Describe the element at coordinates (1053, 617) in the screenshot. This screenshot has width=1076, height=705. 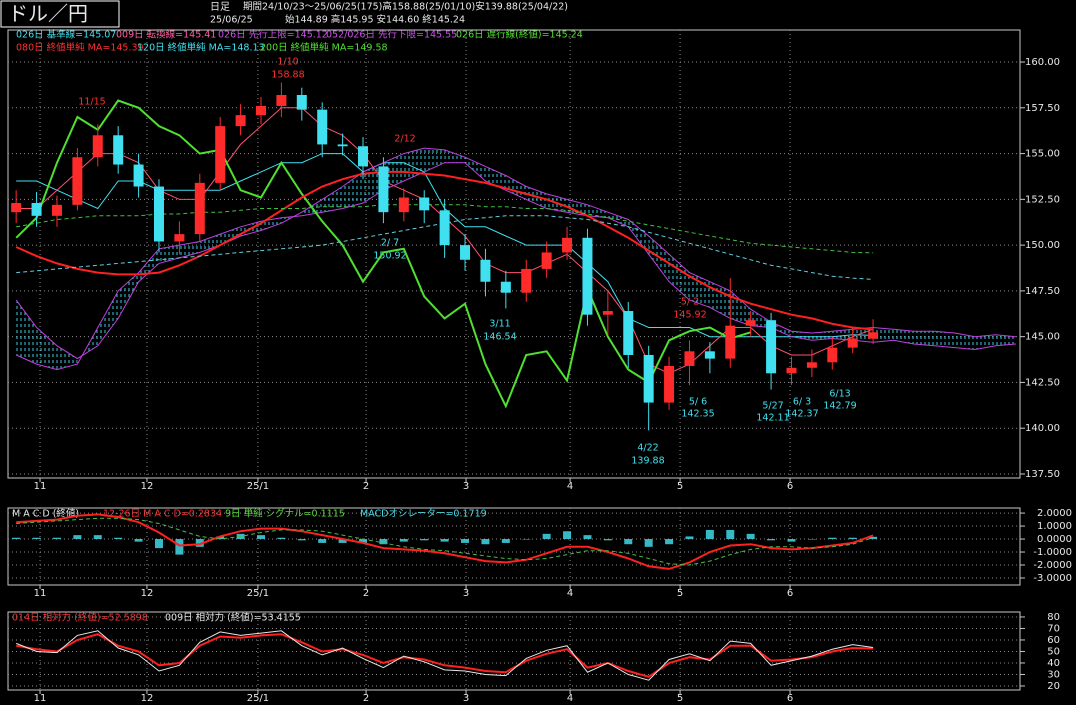
I see `y-tick-label: 80` at that location.